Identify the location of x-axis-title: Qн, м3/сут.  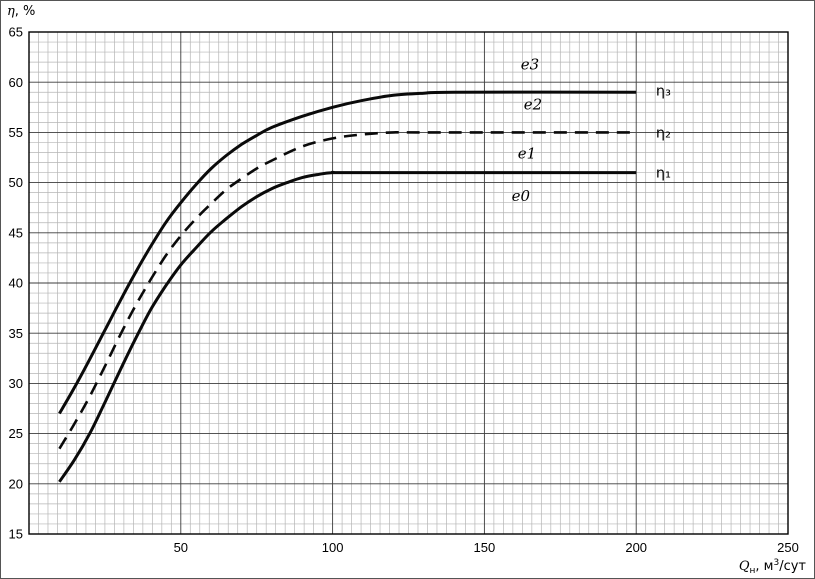
(772, 567).